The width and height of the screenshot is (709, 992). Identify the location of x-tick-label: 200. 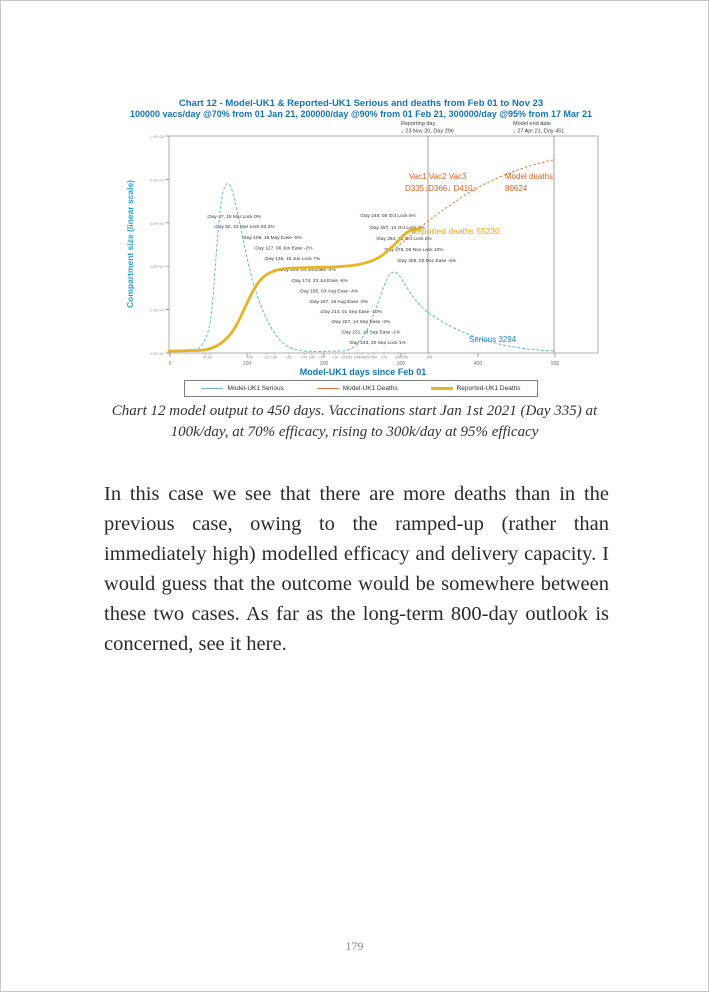
(324, 364).